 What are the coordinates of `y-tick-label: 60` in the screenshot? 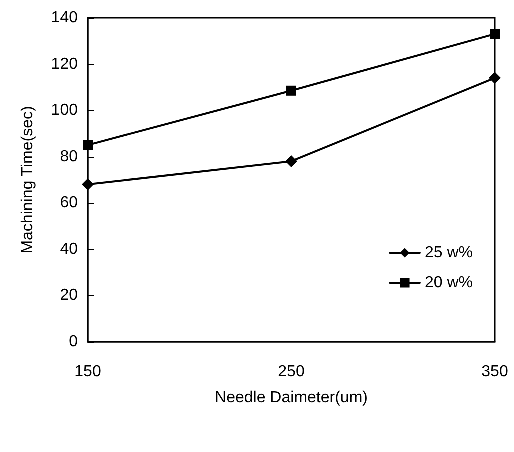 It's located at (69, 203).